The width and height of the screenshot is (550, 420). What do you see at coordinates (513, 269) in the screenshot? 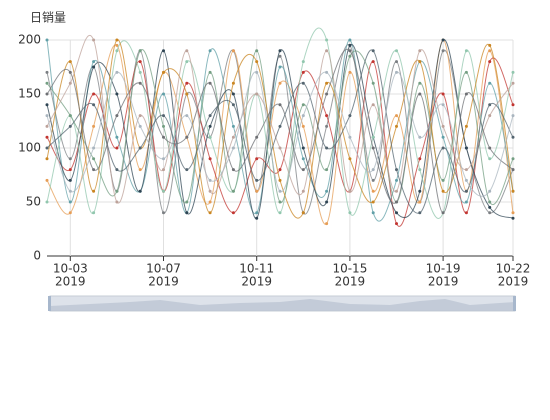
I see `x-tick-label: 10-22` at bounding box center [513, 269].